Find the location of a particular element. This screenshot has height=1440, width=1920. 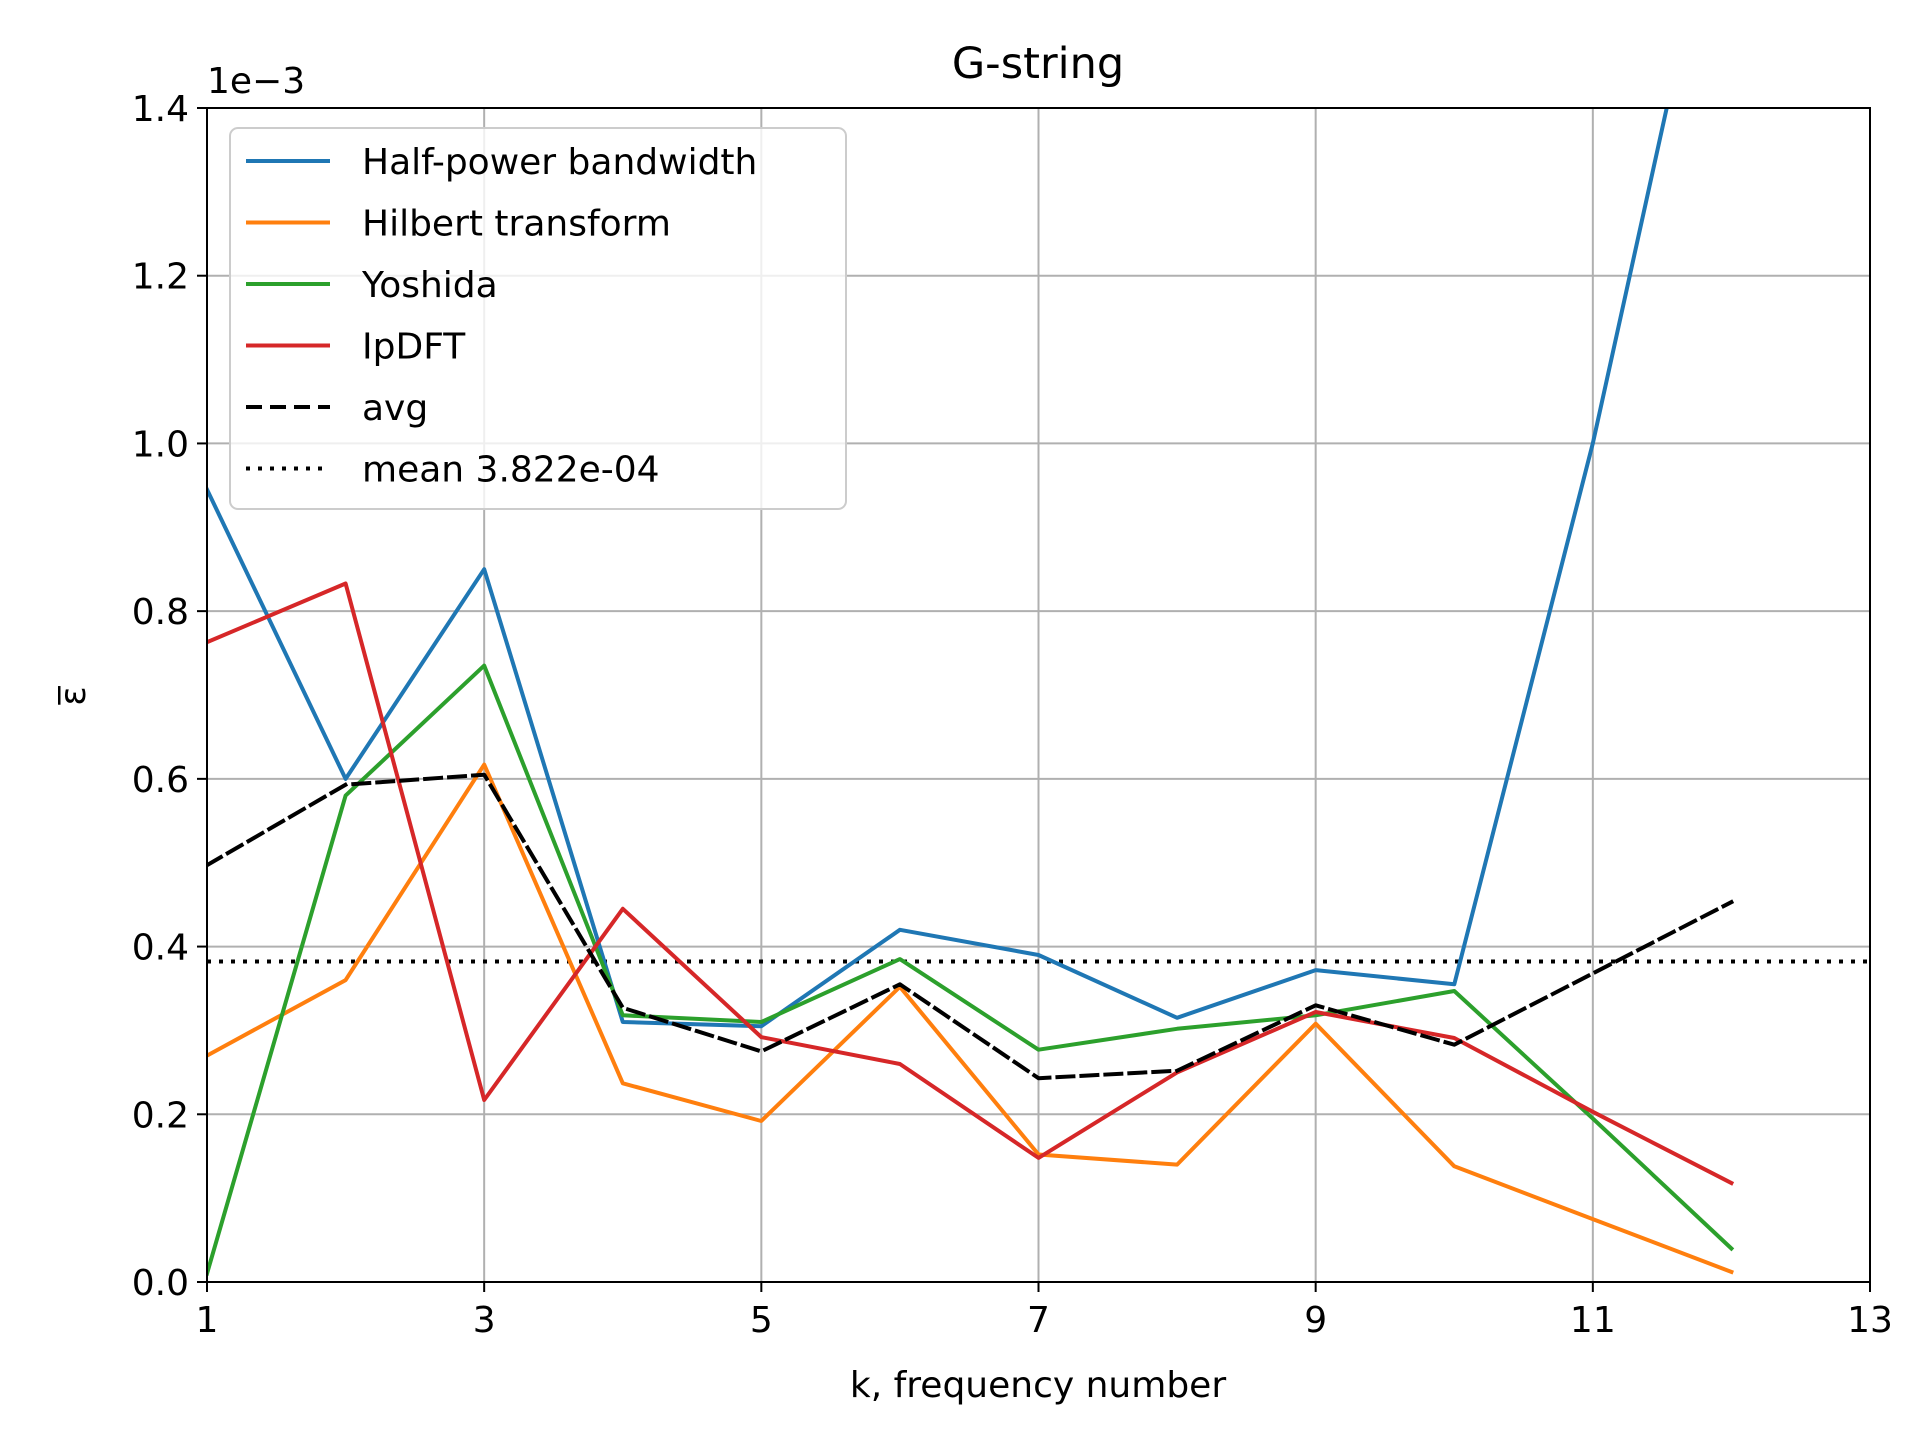

chart-title: G-string is located at coordinates (1038, 64).